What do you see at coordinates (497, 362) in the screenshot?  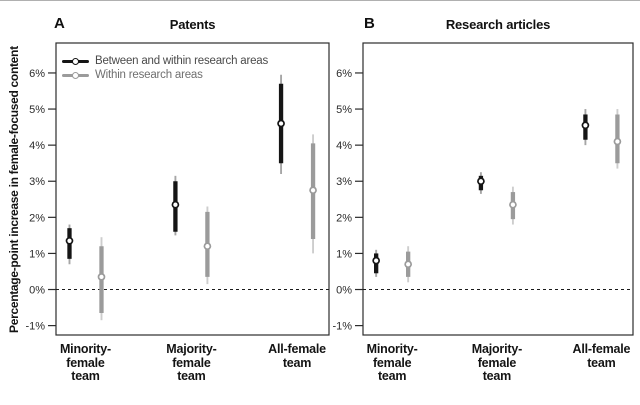 I see `panel-b-x-category-label: Majority- female team` at bounding box center [497, 362].